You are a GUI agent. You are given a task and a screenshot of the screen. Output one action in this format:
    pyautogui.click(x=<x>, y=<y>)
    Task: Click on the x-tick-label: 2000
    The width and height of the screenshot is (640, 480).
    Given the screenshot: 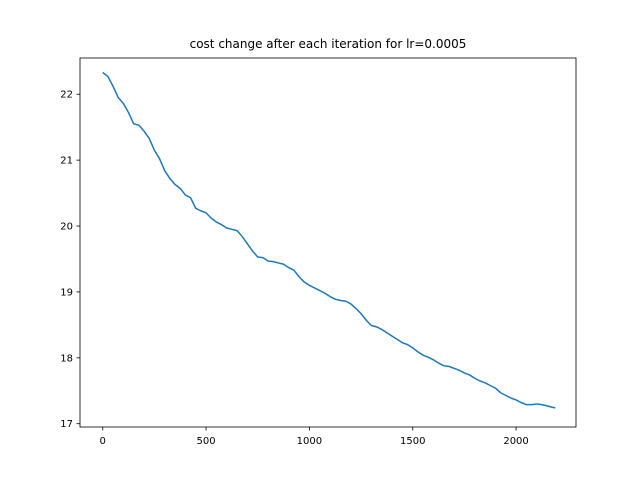 What is the action you would take?
    pyautogui.click(x=515, y=441)
    